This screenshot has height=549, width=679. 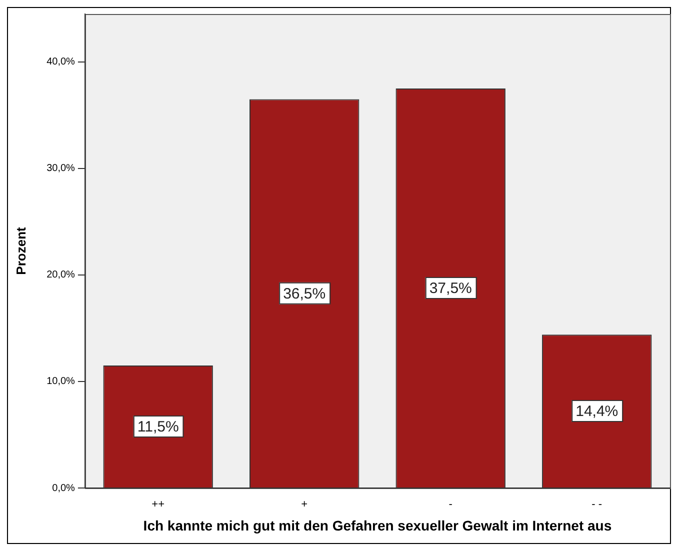 What do you see at coordinates (597, 411) in the screenshot?
I see `data-label: 14,4%` at bounding box center [597, 411].